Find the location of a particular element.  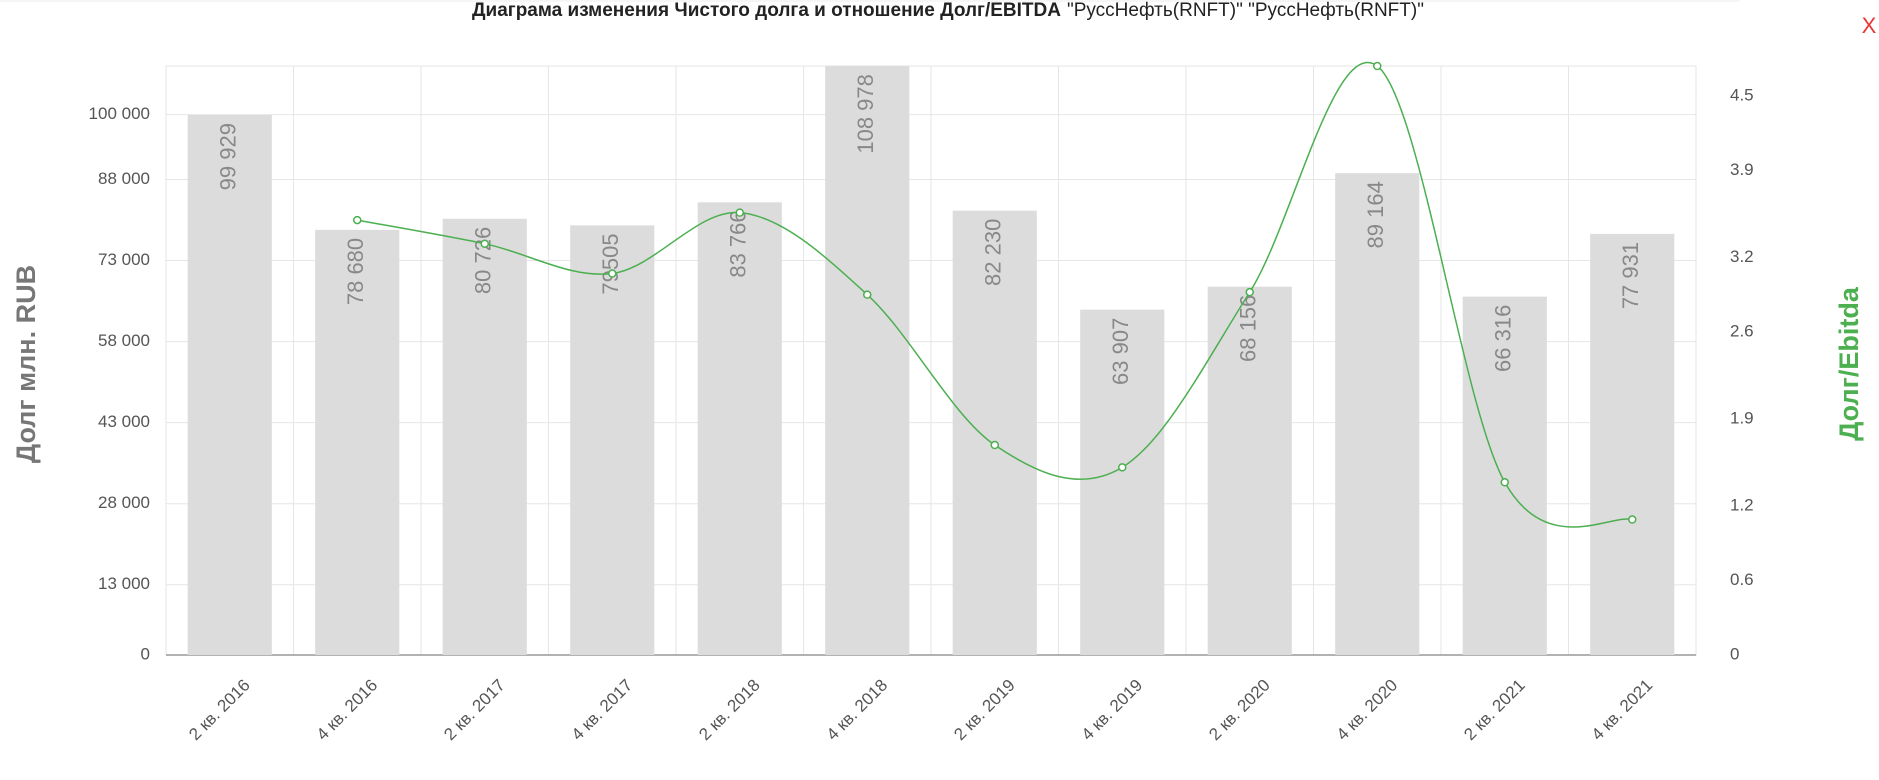

title-company: "РуссНефть(RNFT)" "РуссНефть(RNFT)" is located at coordinates (1245, 10).